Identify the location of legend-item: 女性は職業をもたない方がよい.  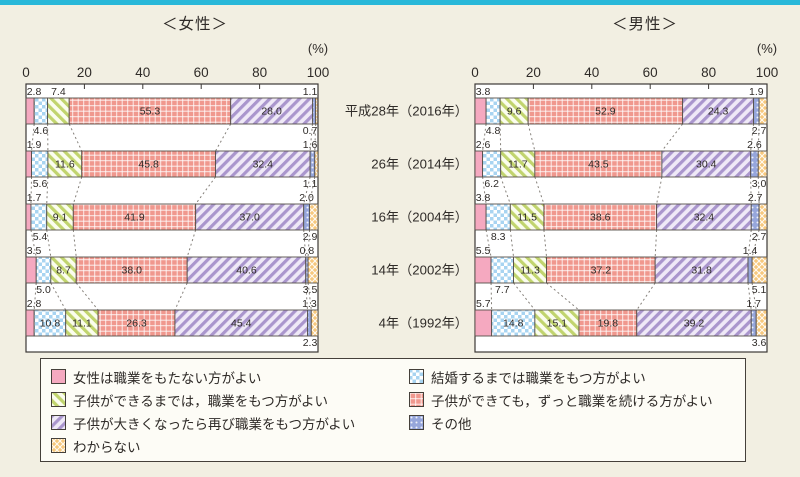
(203, 376).